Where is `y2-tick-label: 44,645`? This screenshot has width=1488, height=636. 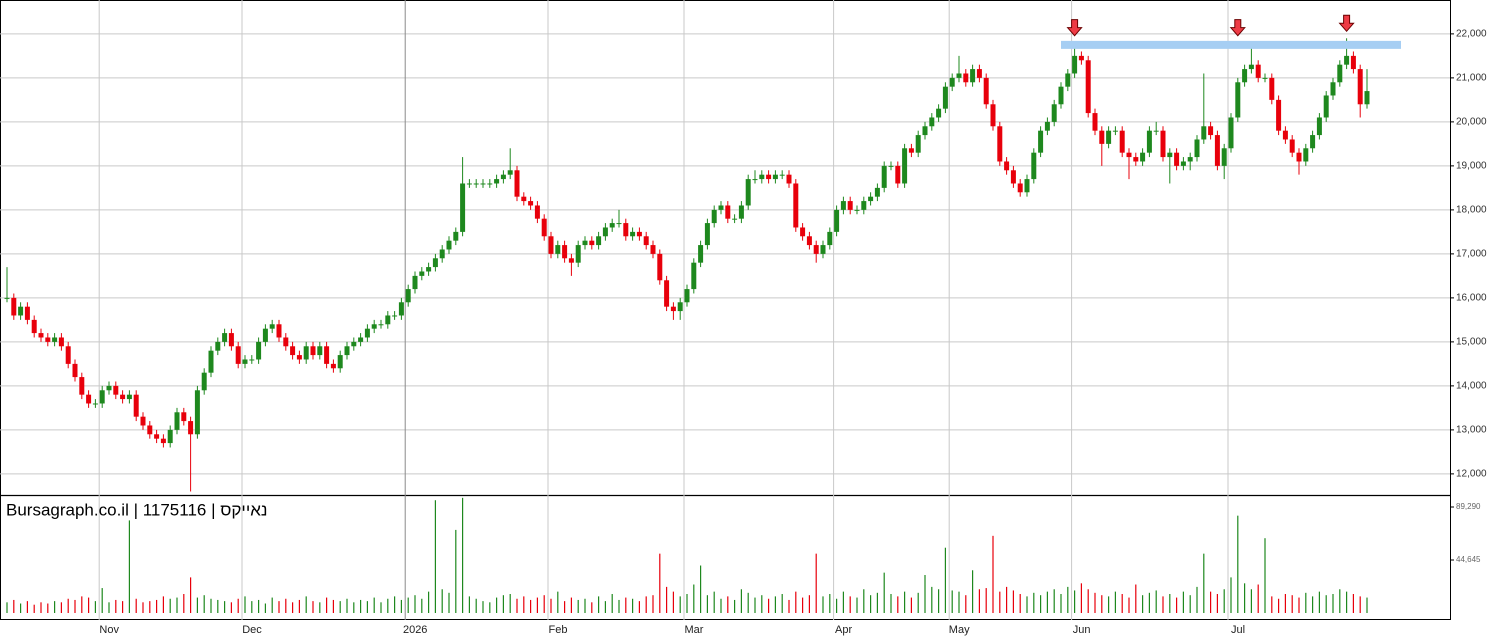
y2-tick-label: 44,645 is located at coordinates (1468, 559).